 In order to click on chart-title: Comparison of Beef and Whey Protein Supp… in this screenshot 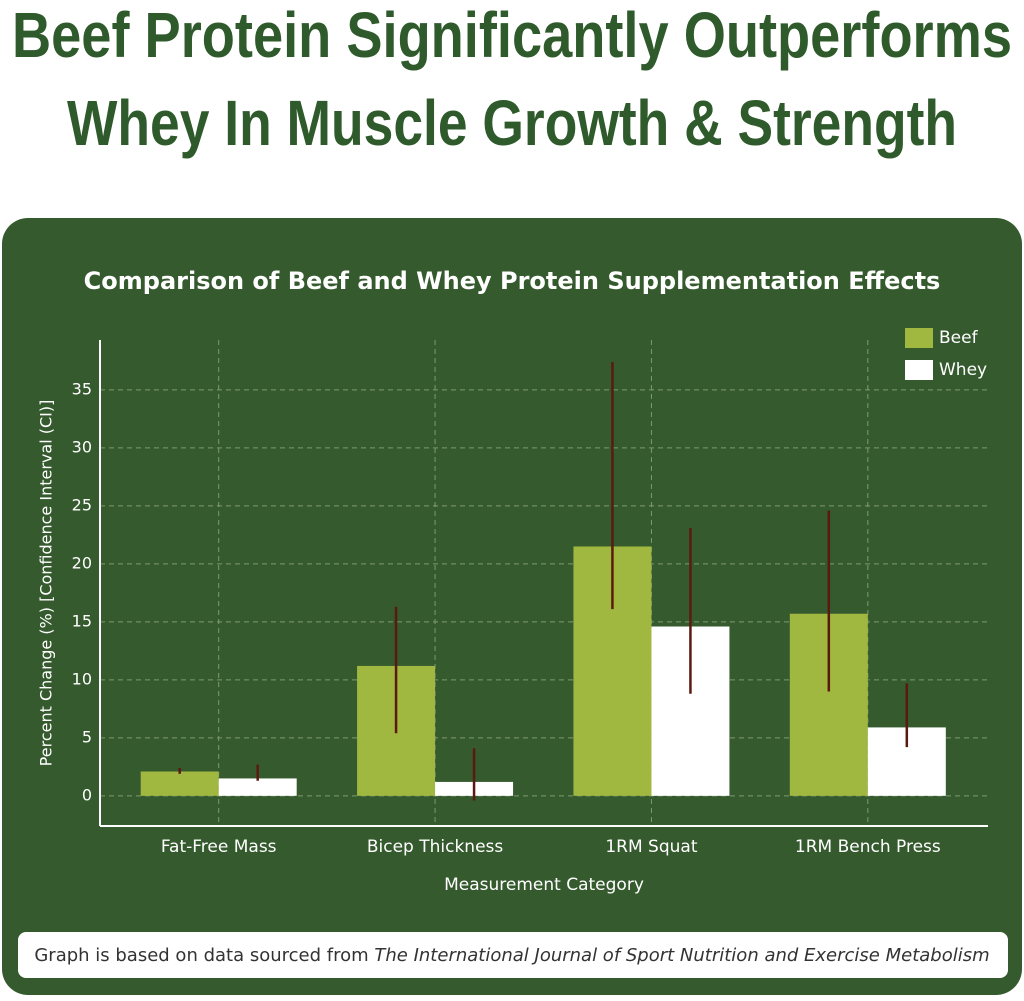, I will do `click(512, 281)`.